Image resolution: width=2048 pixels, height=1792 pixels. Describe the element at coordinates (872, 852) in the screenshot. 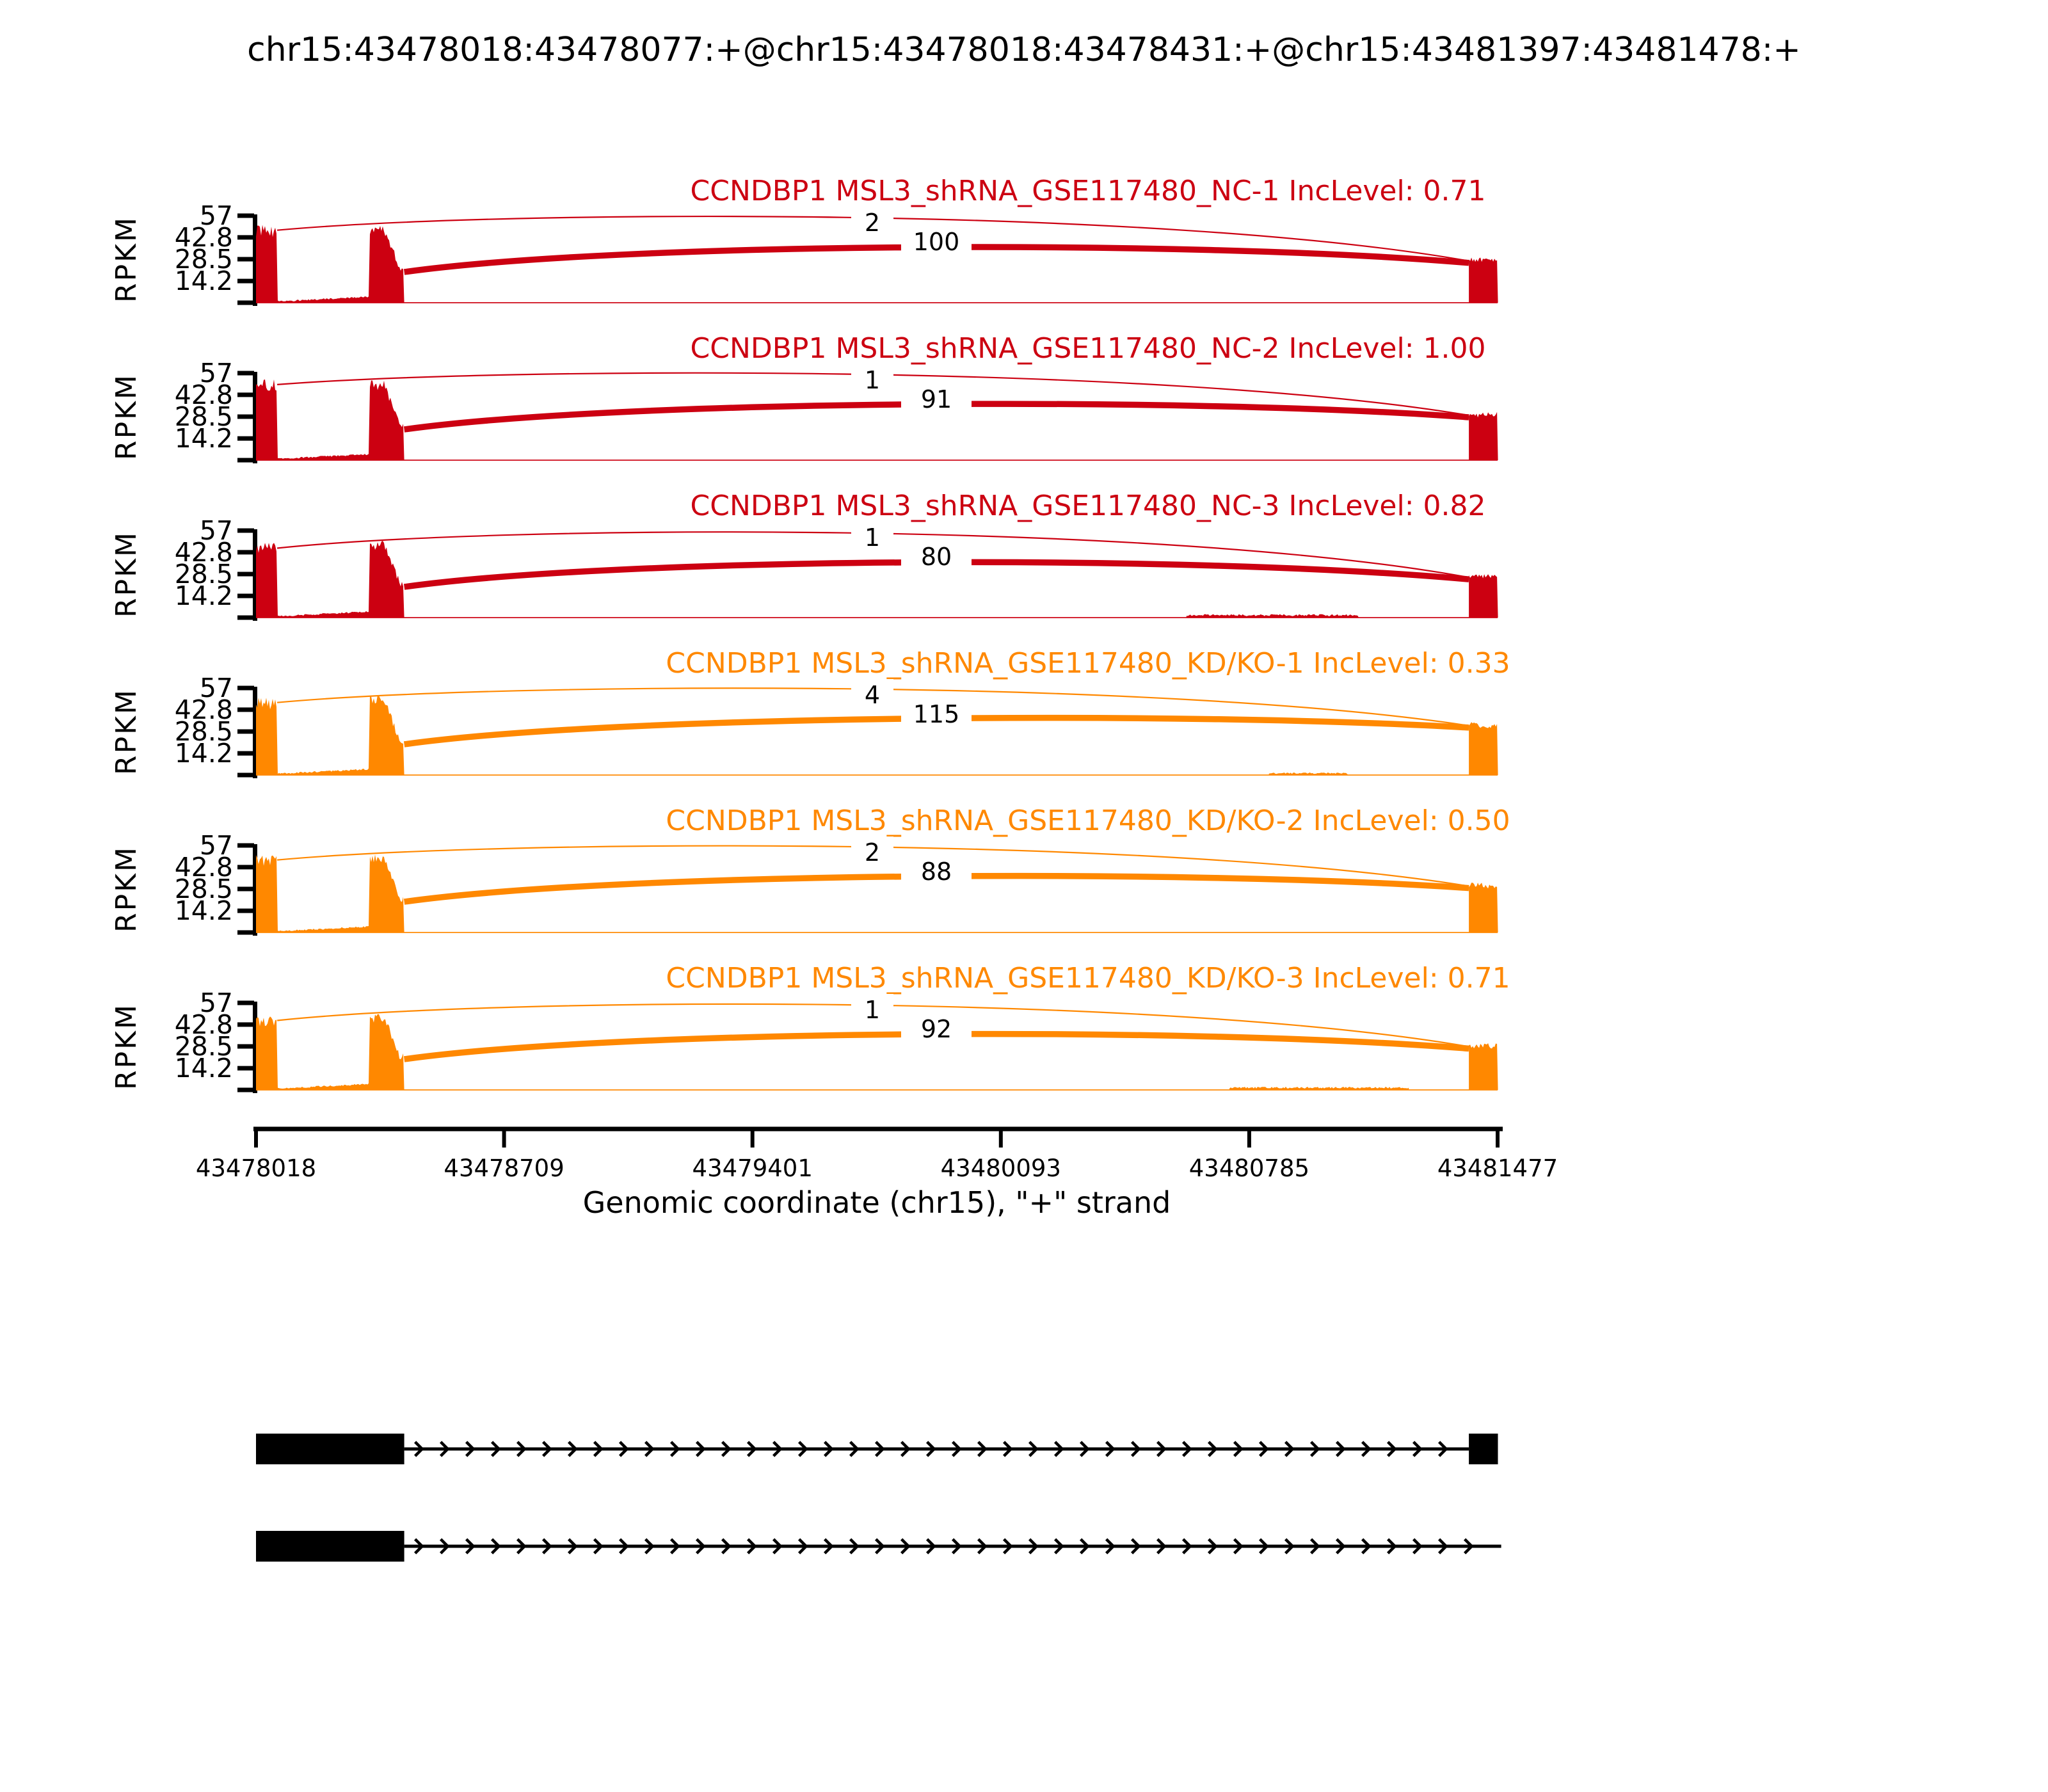

I see `junction-count-label: 2` at that location.